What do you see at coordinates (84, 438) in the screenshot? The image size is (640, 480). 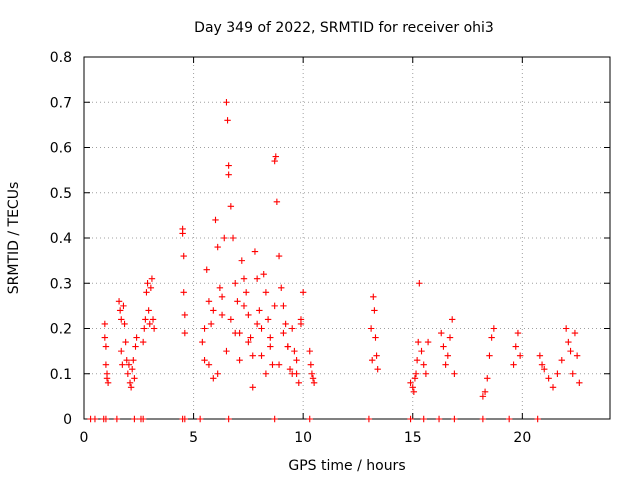 I see `x-tick-label: 0` at bounding box center [84, 438].